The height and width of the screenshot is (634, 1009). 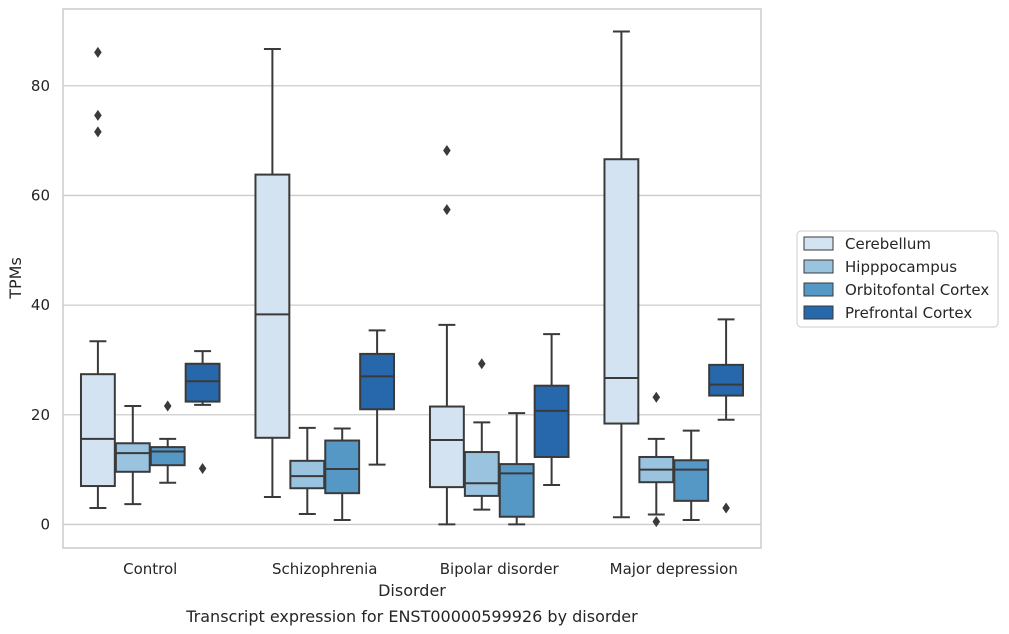 What do you see at coordinates (40, 415) in the screenshot?
I see `y-tick-label: 20` at bounding box center [40, 415].